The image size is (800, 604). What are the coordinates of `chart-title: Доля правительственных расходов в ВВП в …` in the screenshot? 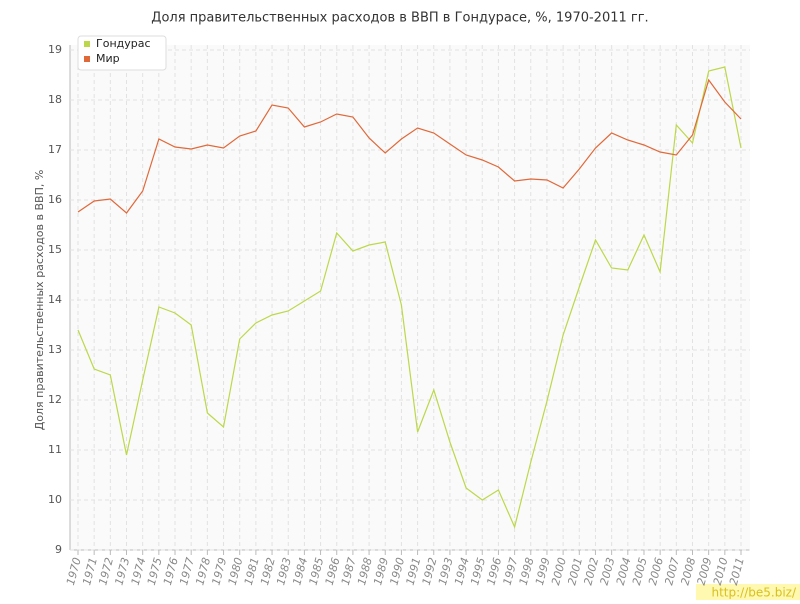 It's located at (399, 18).